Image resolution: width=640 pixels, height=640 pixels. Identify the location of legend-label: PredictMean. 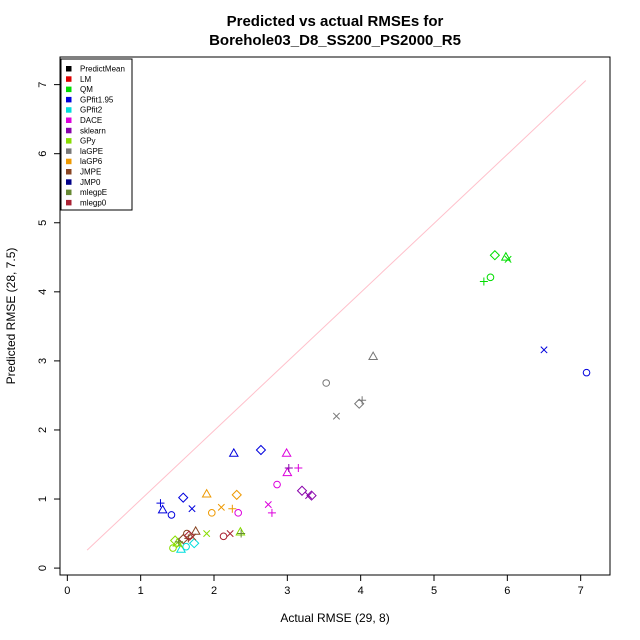
(102, 69).